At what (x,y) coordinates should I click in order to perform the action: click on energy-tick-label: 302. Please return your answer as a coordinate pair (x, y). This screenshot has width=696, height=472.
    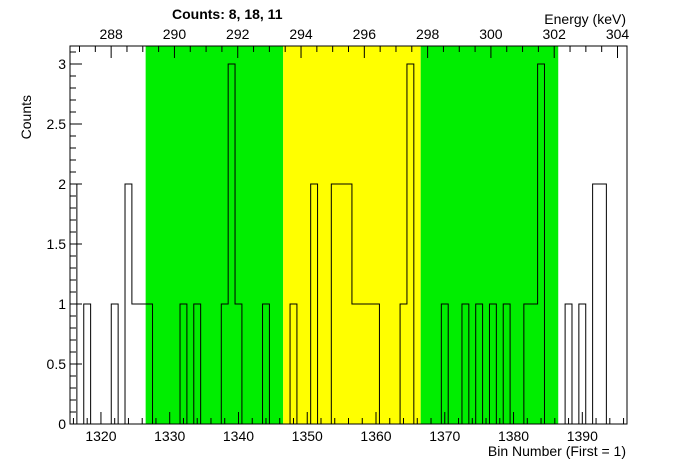
    Looking at the image, I should click on (555, 34).